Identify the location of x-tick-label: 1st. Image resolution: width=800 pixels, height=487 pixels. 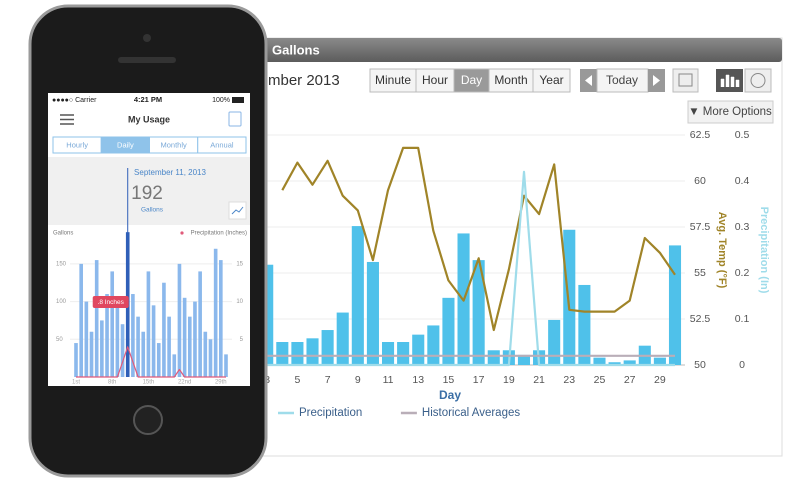
(76, 383).